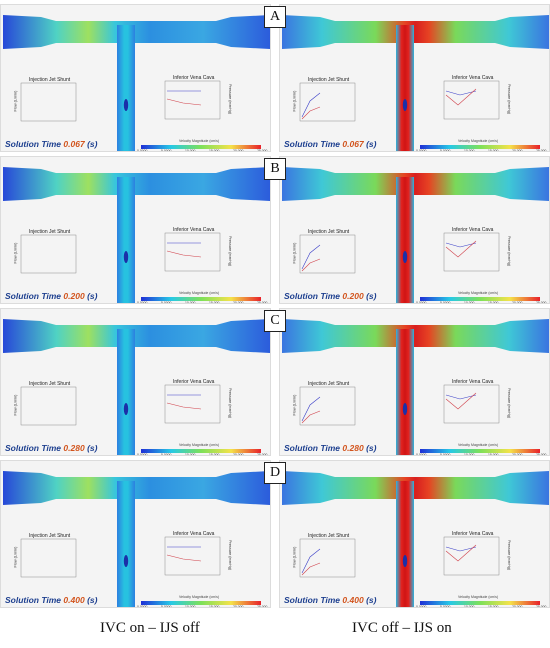  I want to click on panel-letter: A, so click(275, 17).